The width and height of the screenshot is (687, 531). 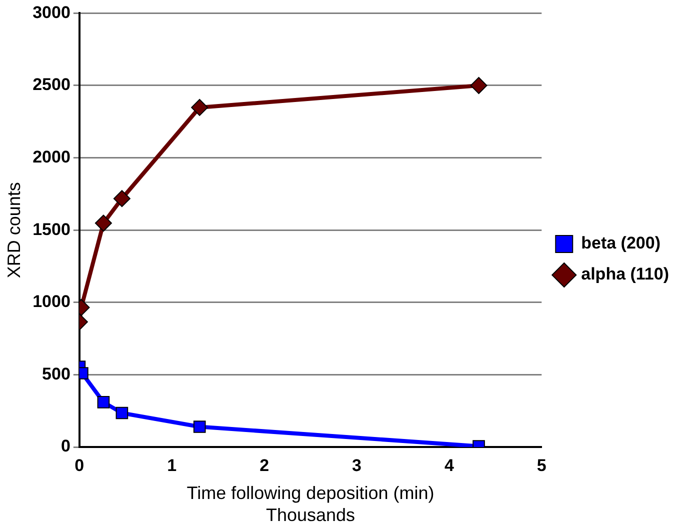 What do you see at coordinates (172, 465) in the screenshot?
I see `x-tick-label: 1` at bounding box center [172, 465].